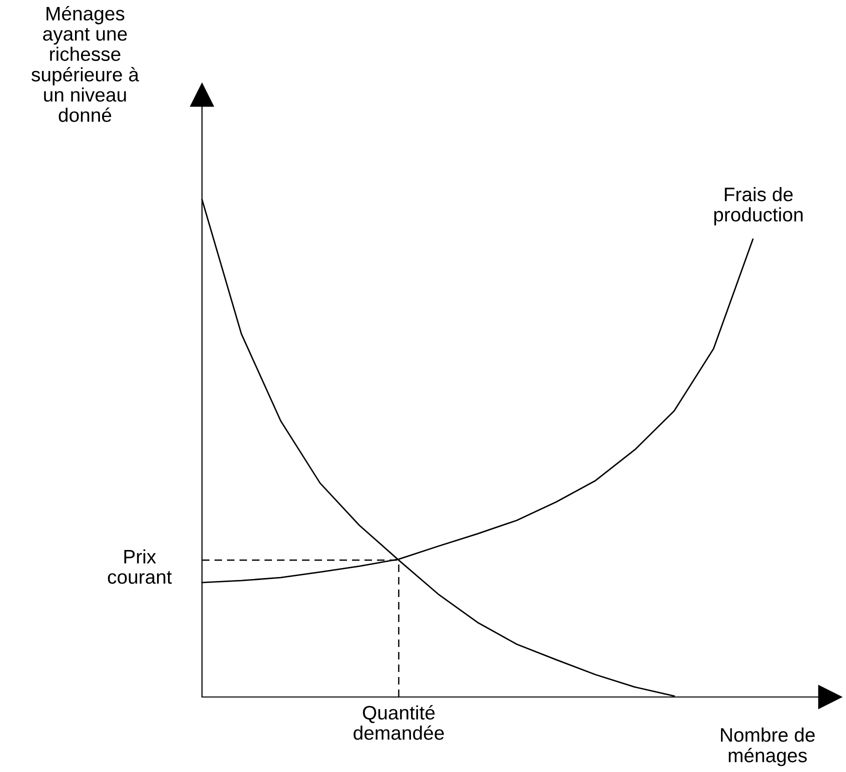 This screenshot has height=772, width=846. What do you see at coordinates (86, 64) in the screenshot?
I see `y-axis-title: Ménages ayant une richesse supérieure à un niveau donné` at bounding box center [86, 64].